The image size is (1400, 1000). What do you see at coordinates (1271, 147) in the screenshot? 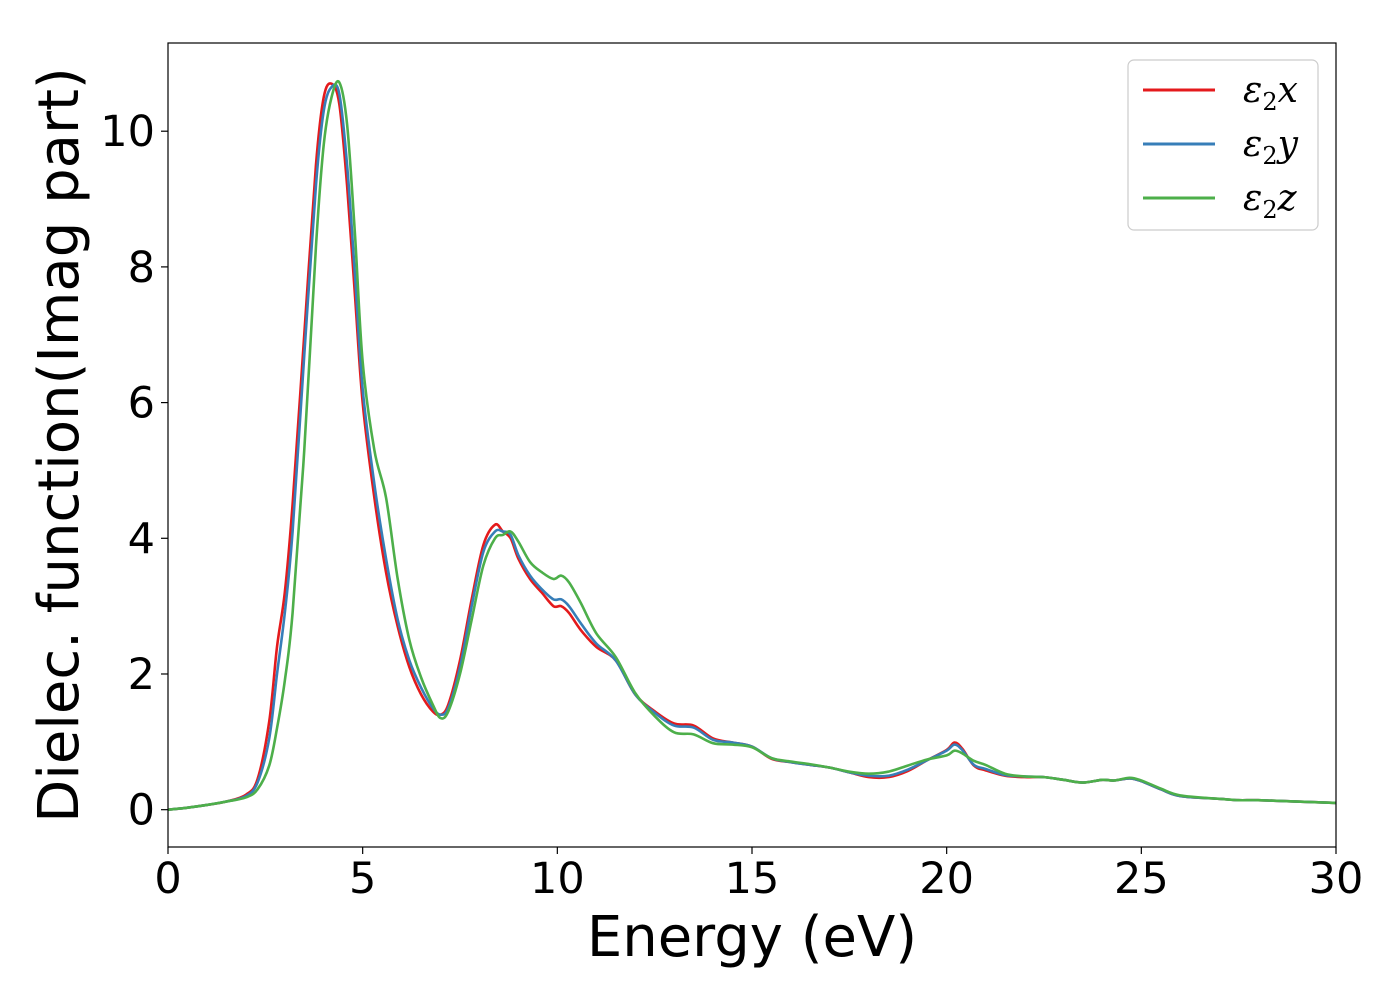
I see `legend-label-y: ε2y` at bounding box center [1271, 147].